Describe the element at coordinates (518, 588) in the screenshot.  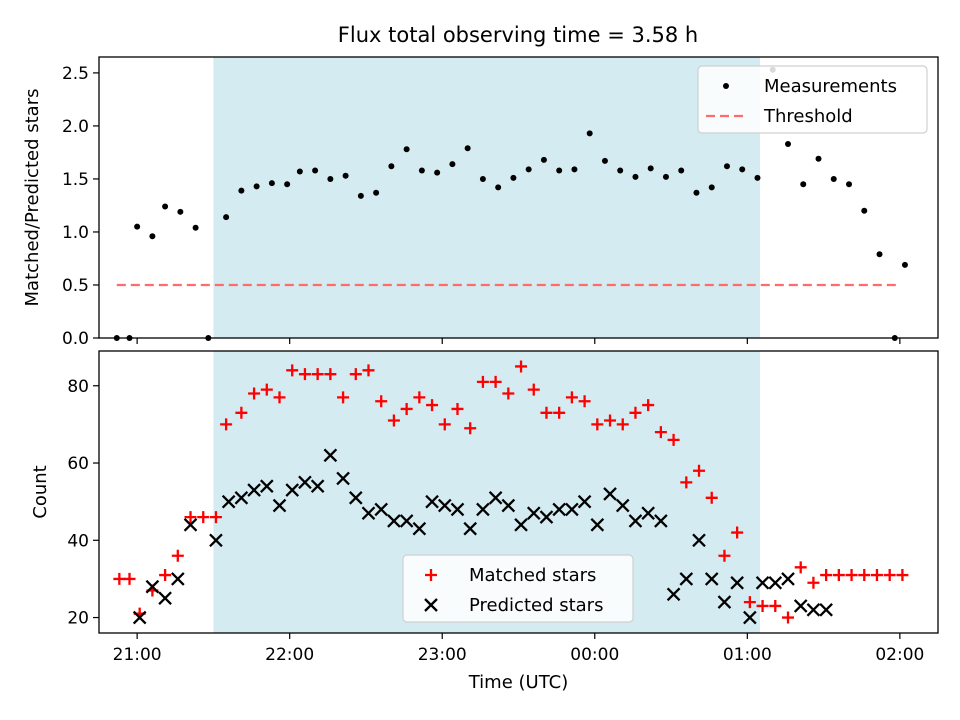
I see `legend-box` at that location.